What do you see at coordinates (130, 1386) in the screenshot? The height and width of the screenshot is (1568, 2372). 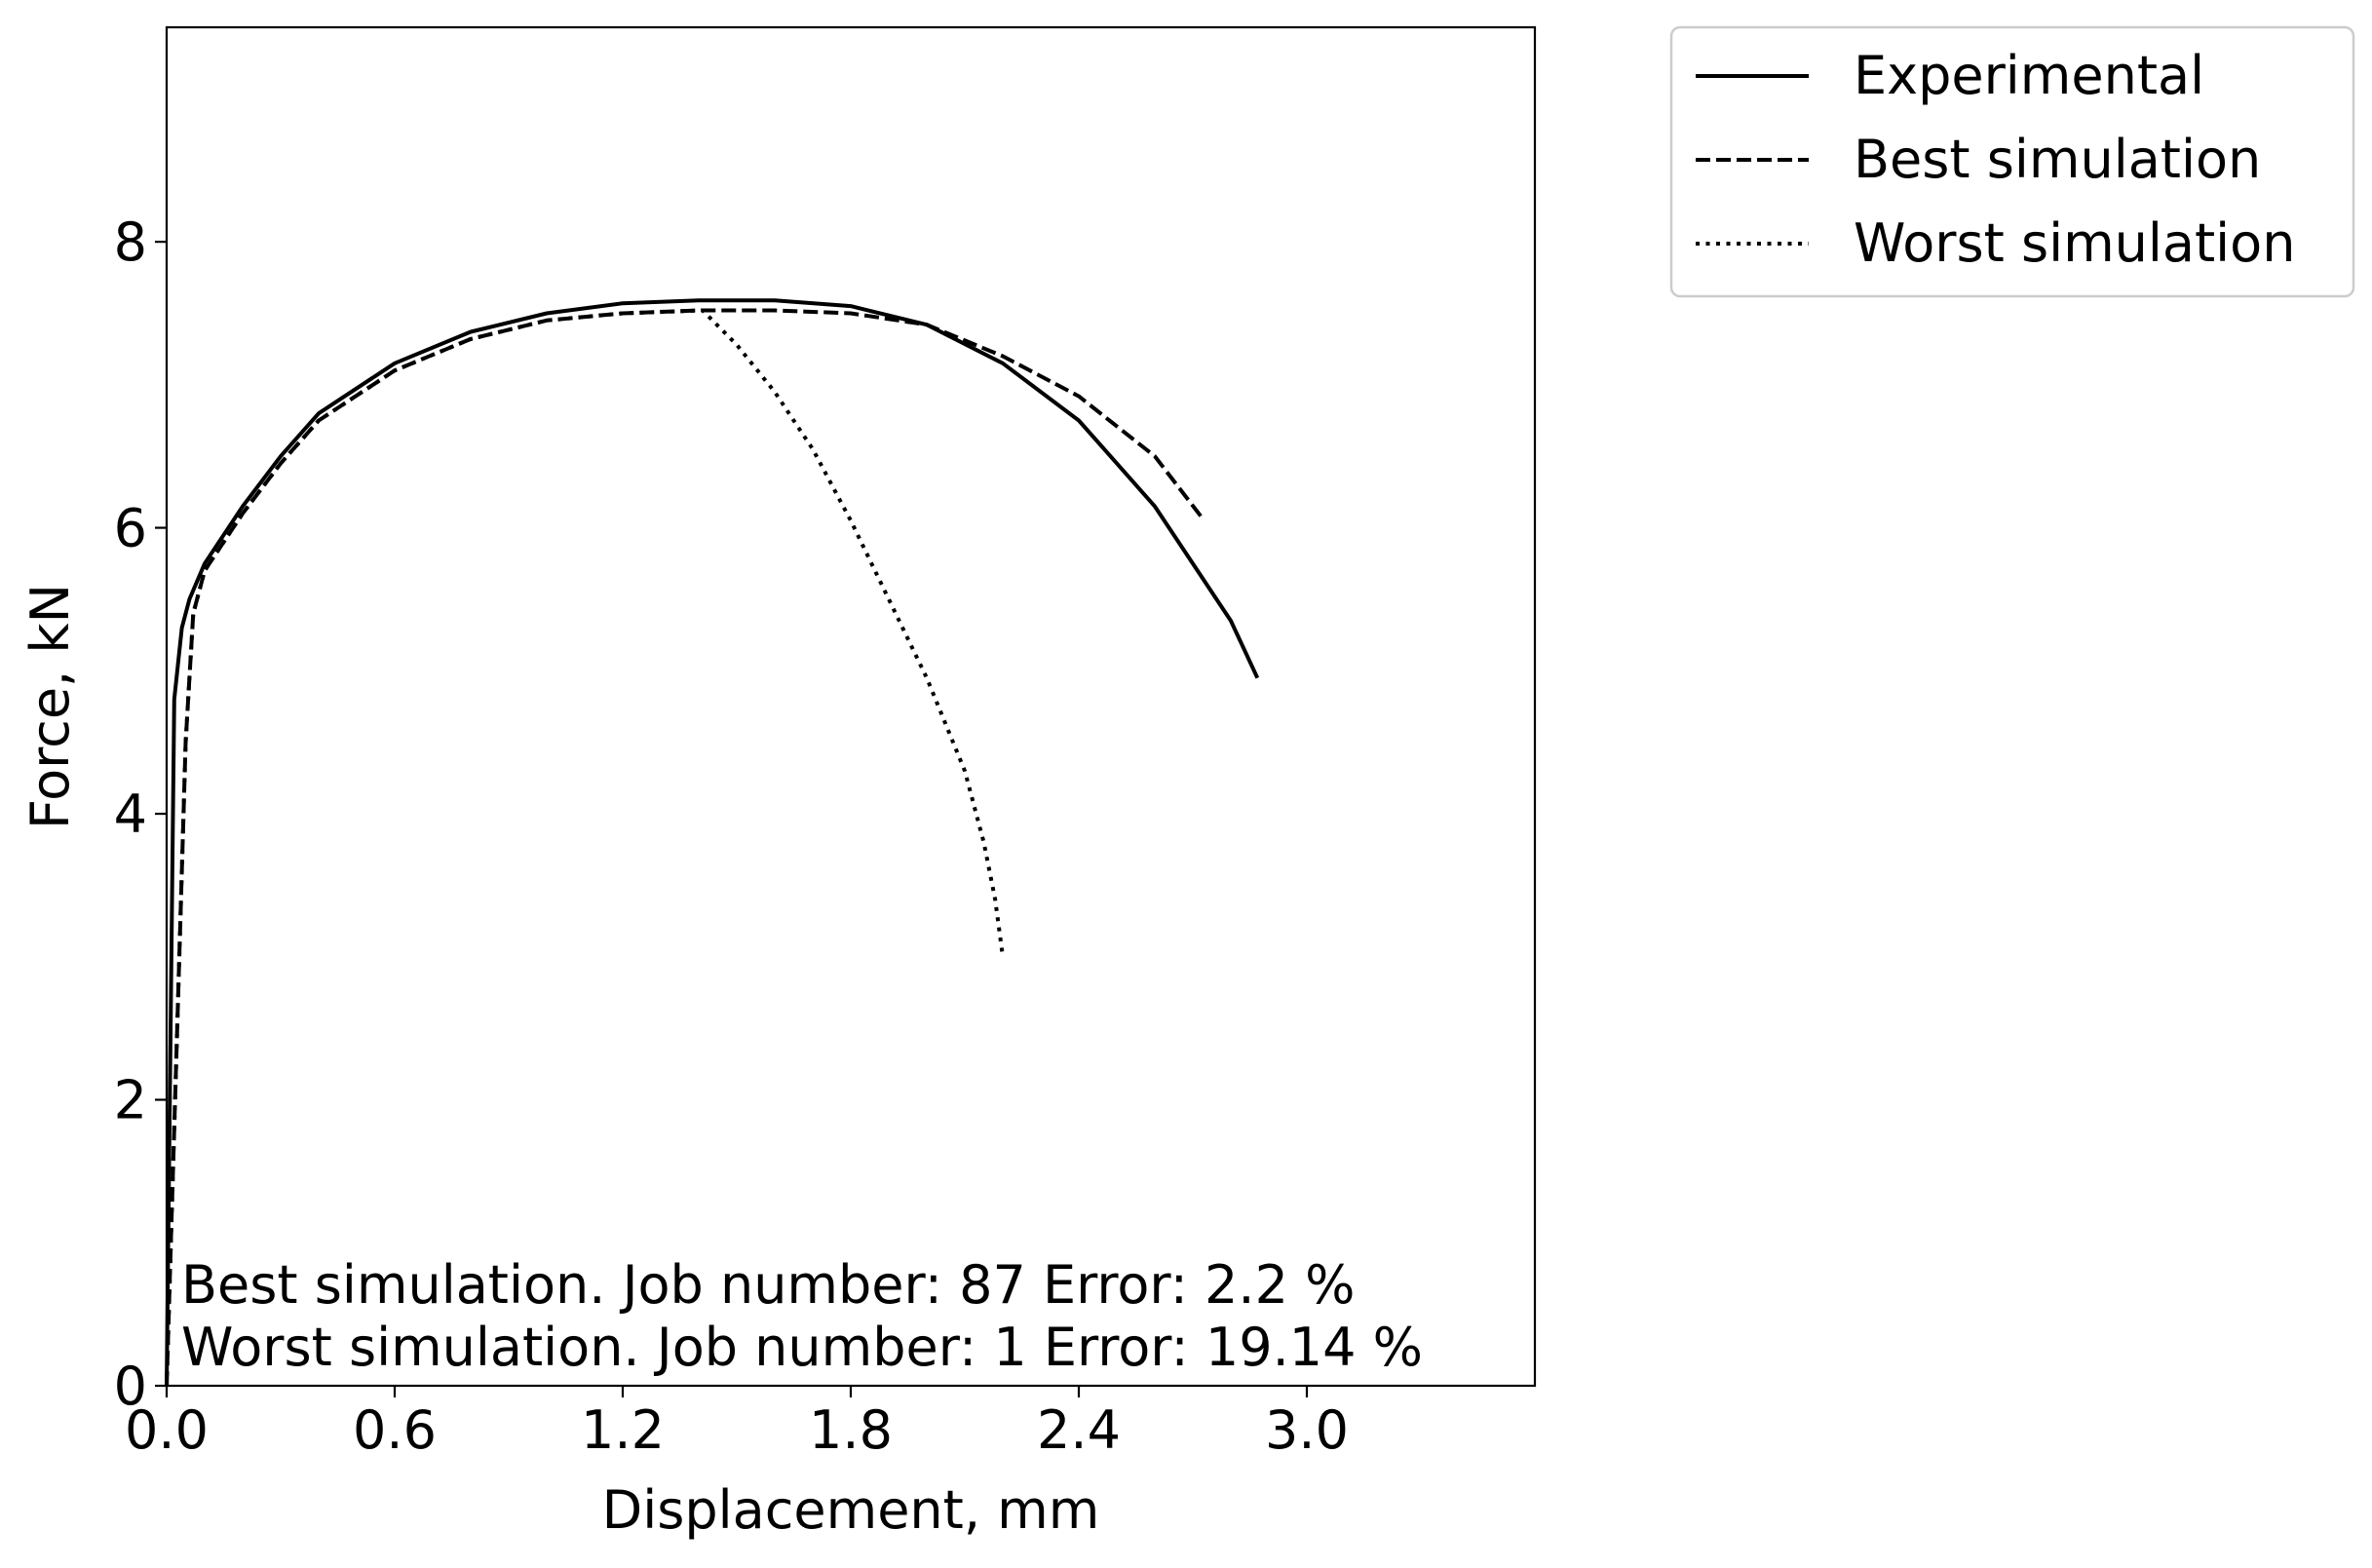 I see `y-tick-label: 0` at bounding box center [130, 1386].